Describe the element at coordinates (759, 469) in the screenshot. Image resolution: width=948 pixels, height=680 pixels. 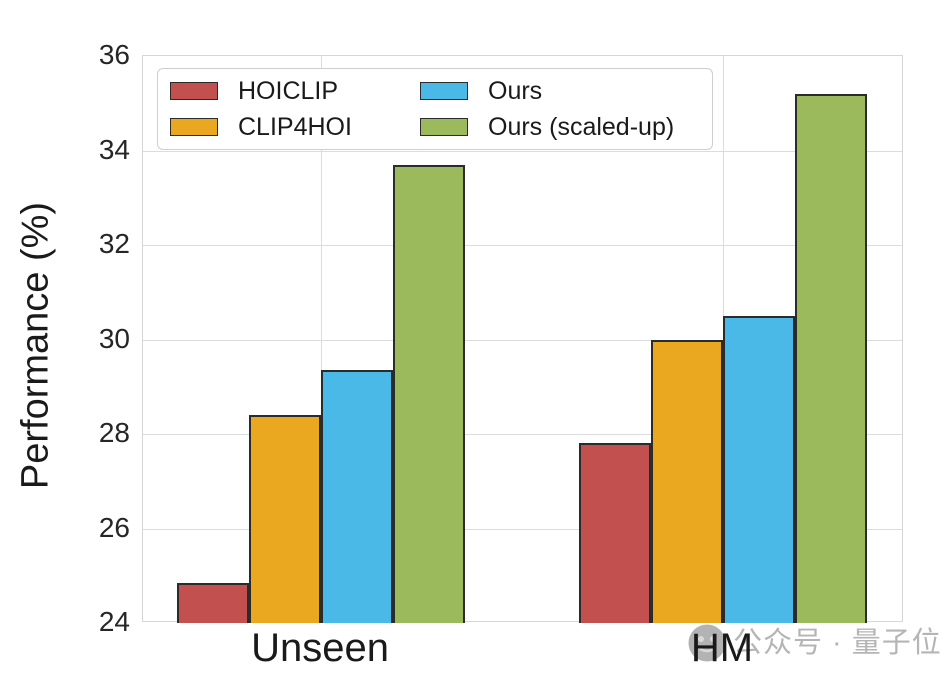
I see `bar-ours-hm` at that location.